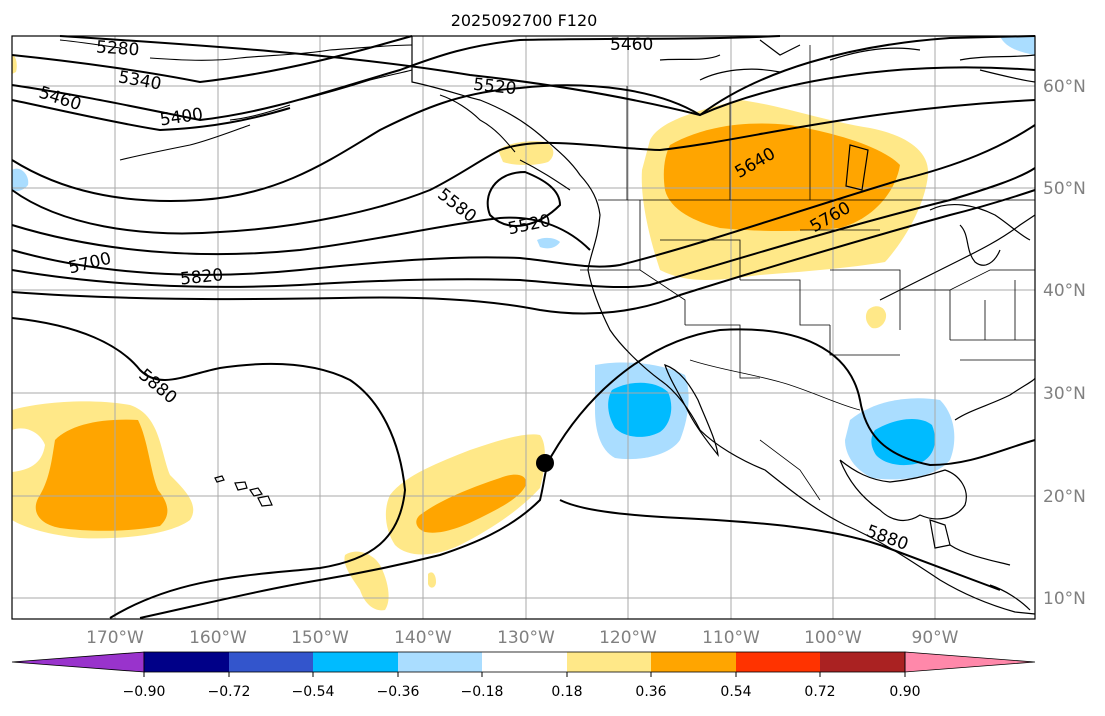  I want to click on hawaiian-islands, so click(243, 491).